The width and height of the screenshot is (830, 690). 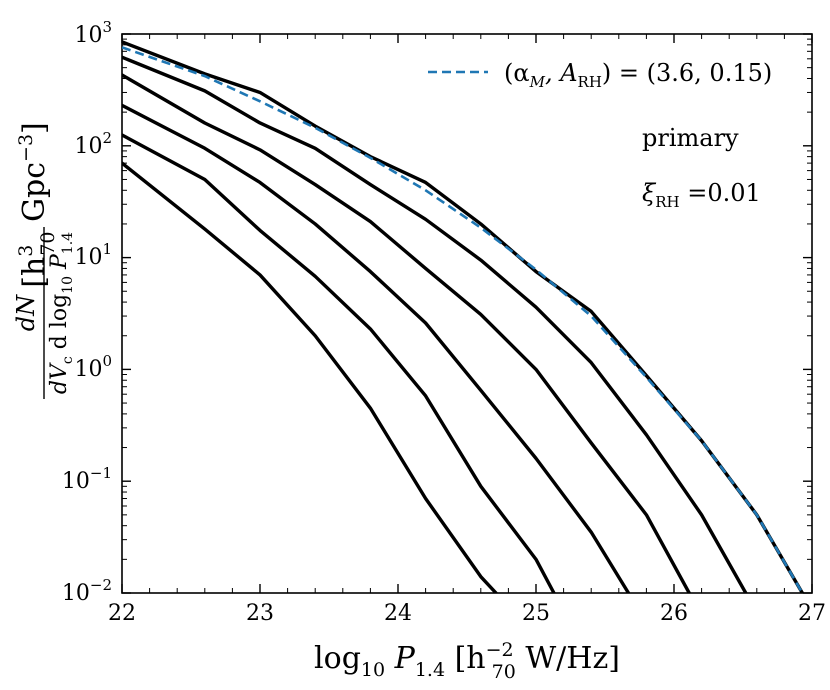 I want to click on y-axis-title: dN dVc d log10 P1.4 [h370 Gpc−3], so click(x=44, y=260).